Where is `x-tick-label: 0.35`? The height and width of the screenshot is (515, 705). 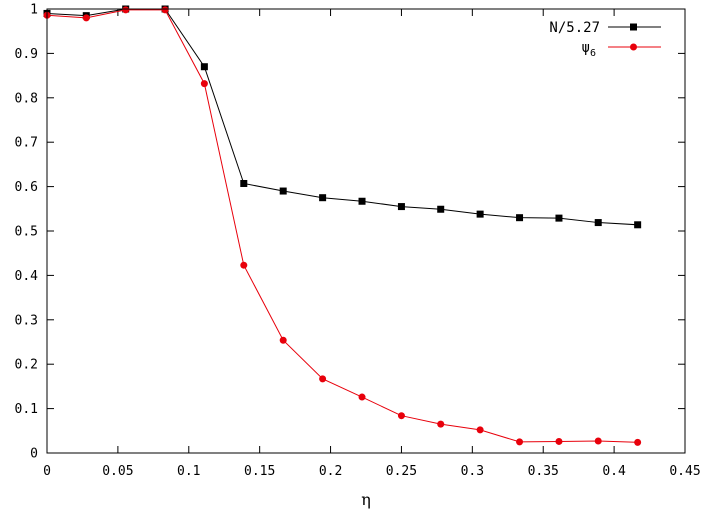 x-tick-label: 0.35 is located at coordinates (543, 471).